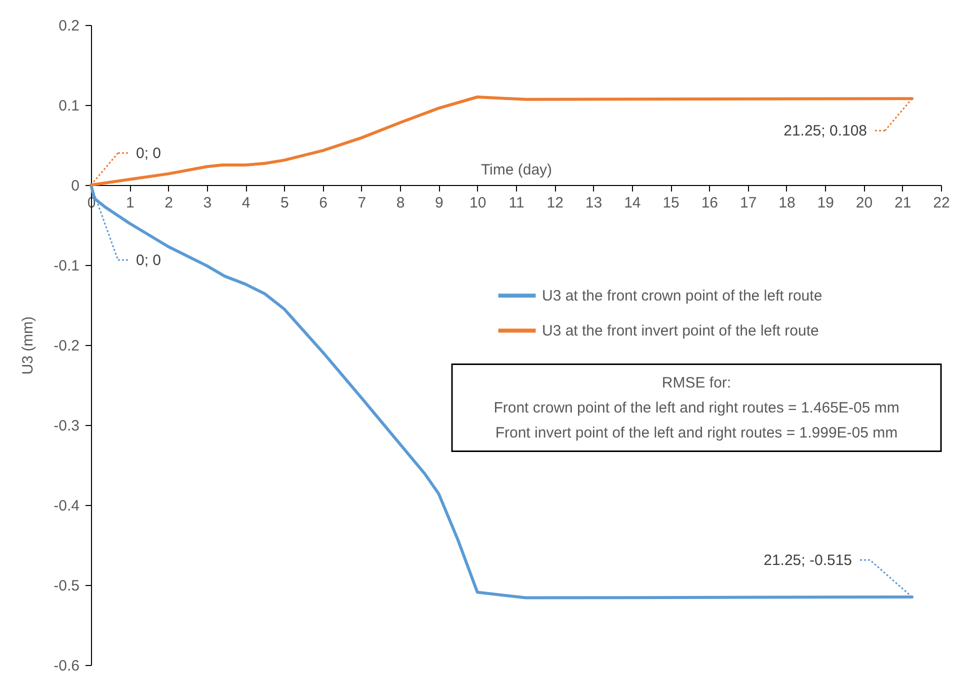  Describe the element at coordinates (709, 203) in the screenshot. I see `x-tick-label: 16` at that location.